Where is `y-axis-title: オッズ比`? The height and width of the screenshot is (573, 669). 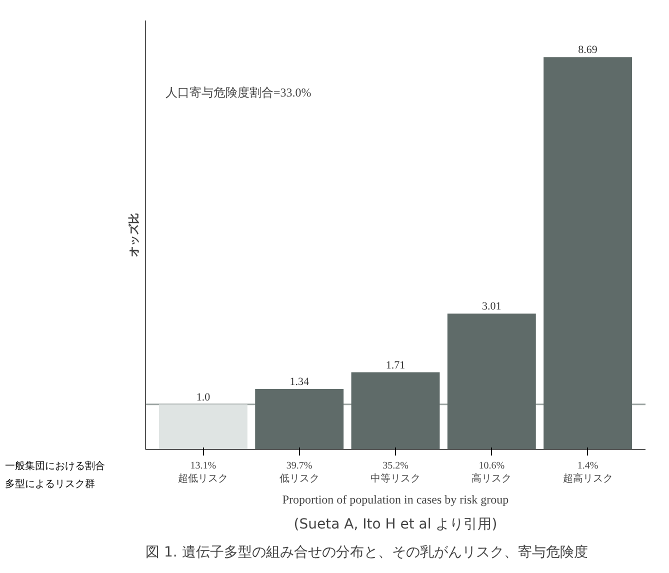
y-axis-title: オッズ比 is located at coordinates (134, 235).